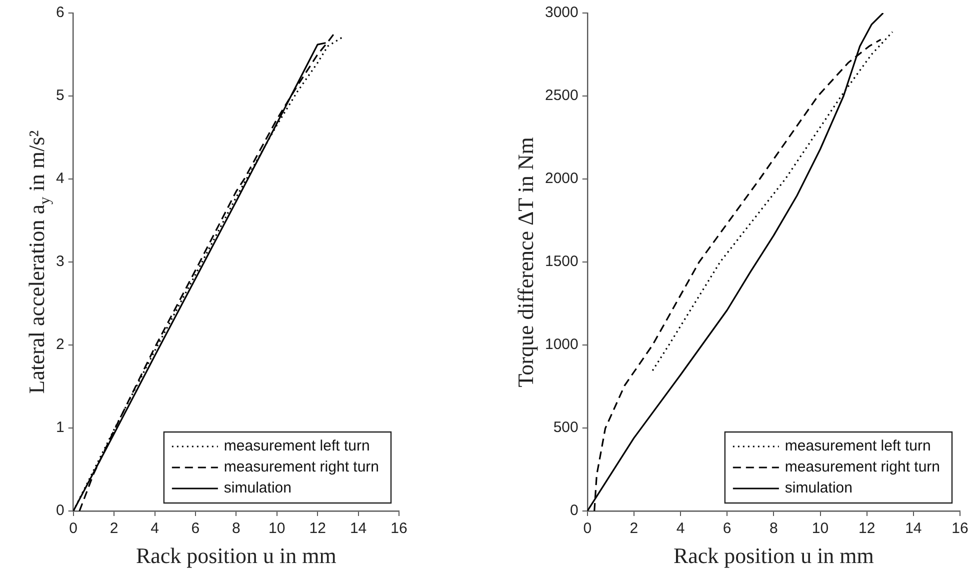  I want to click on y-tick-label: 2500, so click(561, 95).